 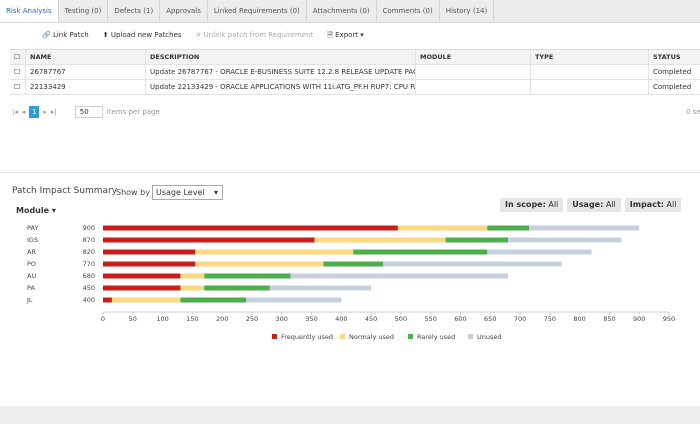 I want to click on pagination: |◂ ◂ 1 ▸ ▸| 50 items per page, so click(x=86, y=112).